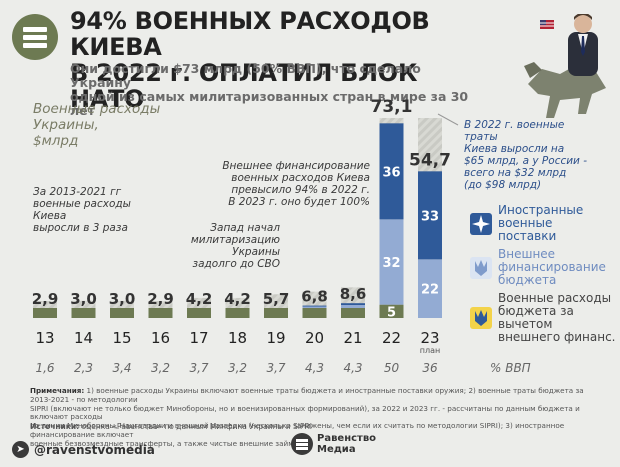 The width and height of the screenshot is (620, 467). What do you see at coordinates (237, 368) in the screenshot?
I see `gdp-label-18: 3,2` at bounding box center [237, 368].